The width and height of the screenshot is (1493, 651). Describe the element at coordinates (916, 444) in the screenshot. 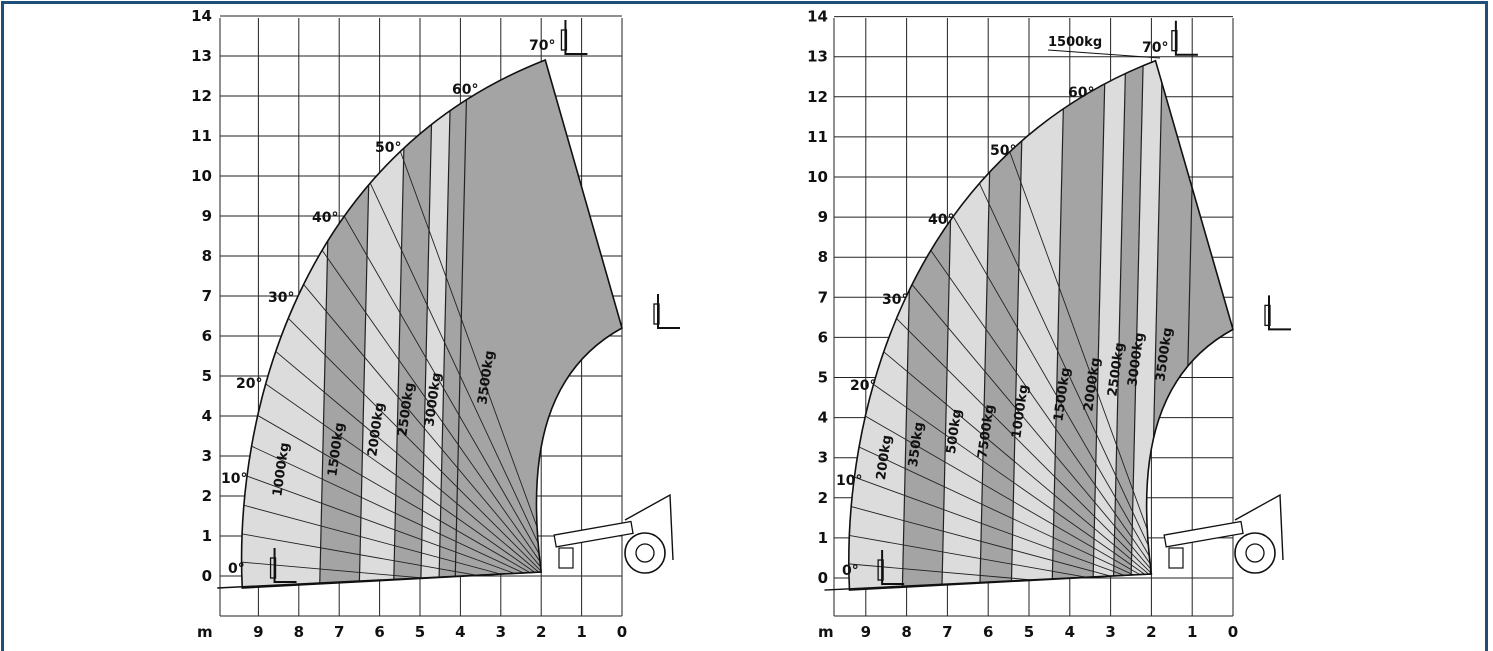

I see `load-label: 350kg` at that location.